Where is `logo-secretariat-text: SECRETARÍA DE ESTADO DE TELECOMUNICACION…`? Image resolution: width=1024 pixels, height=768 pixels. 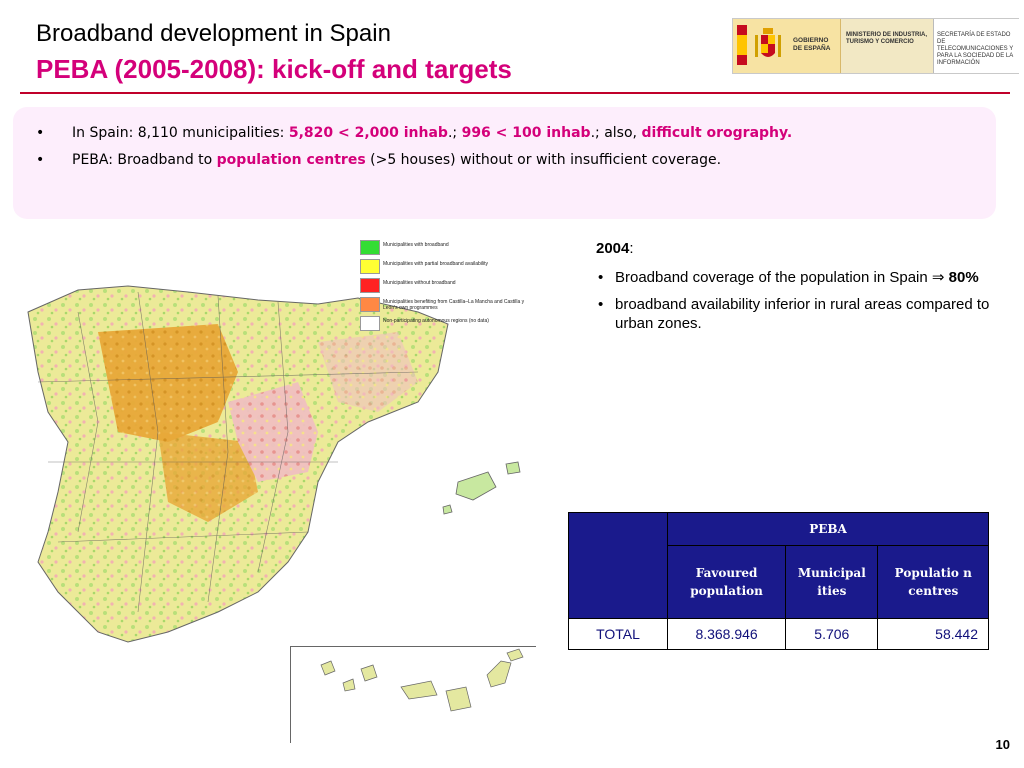 logo-secretariat-text: SECRETARÍA DE ESTADO DE TELECOMUNICACION… is located at coordinates (975, 49).